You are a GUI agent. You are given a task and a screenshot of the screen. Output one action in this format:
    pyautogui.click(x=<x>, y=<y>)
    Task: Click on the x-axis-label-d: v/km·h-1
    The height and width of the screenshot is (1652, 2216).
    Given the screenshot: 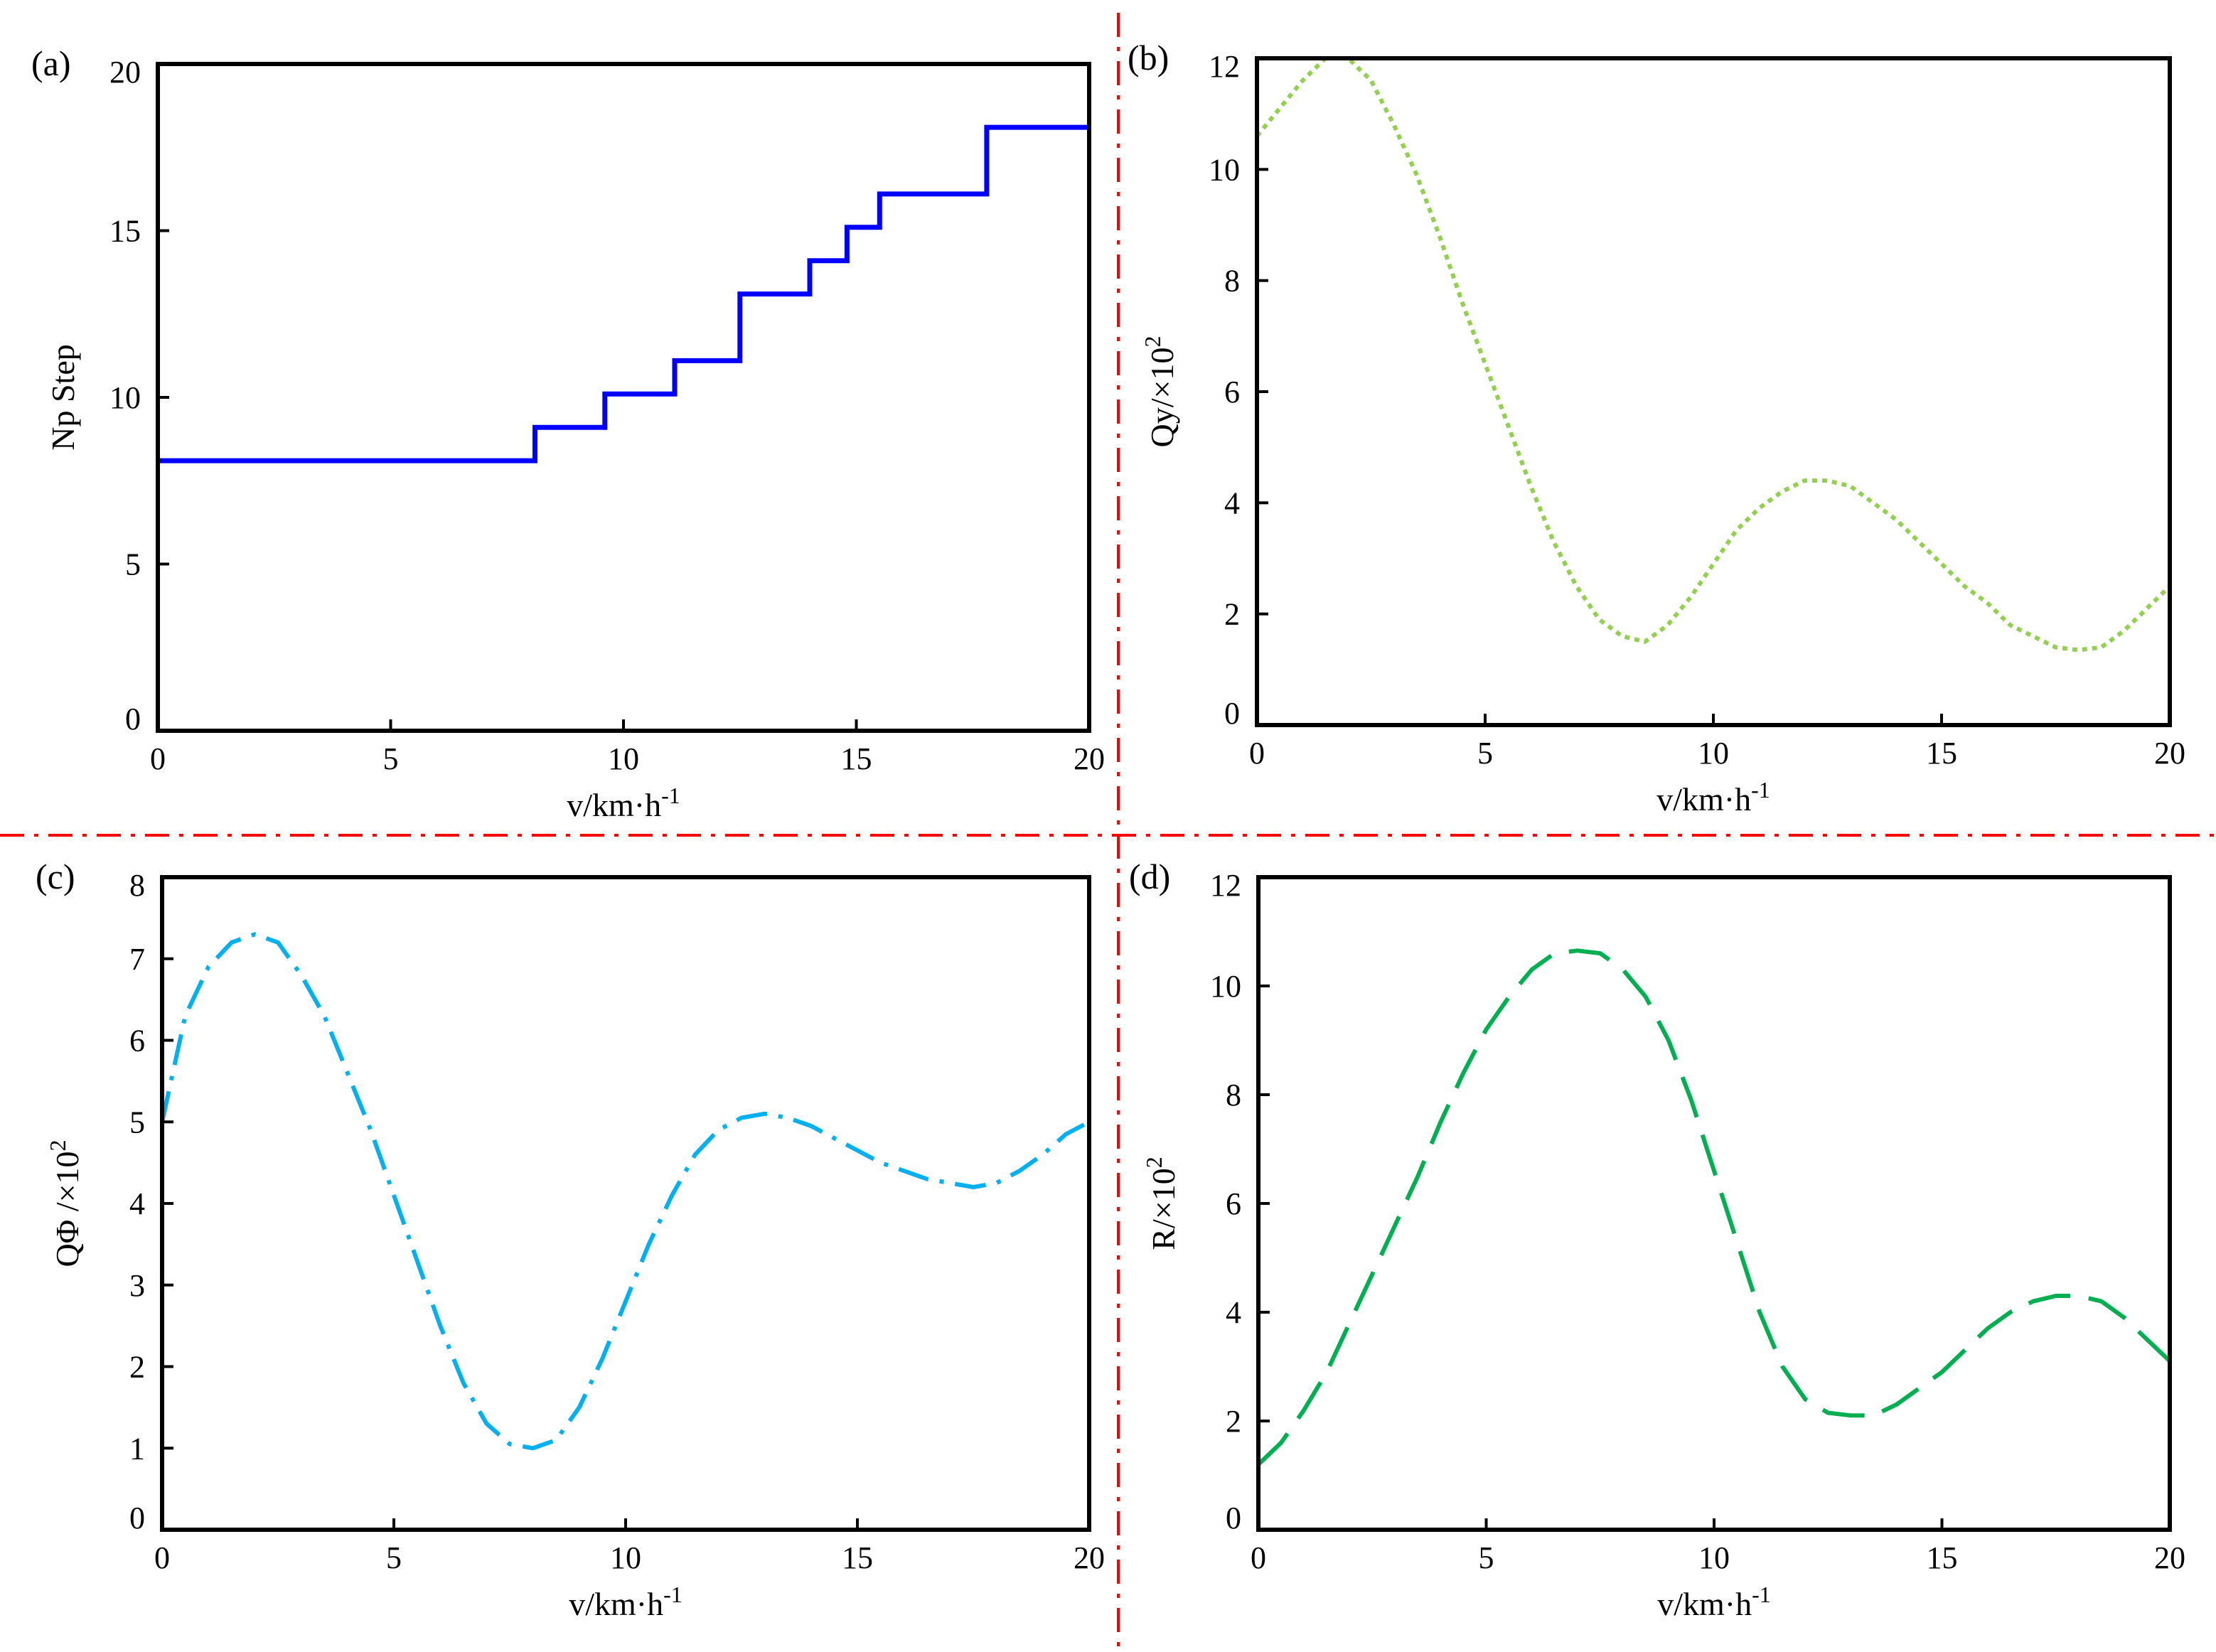 What is the action you would take?
    pyautogui.click(x=1714, y=1602)
    